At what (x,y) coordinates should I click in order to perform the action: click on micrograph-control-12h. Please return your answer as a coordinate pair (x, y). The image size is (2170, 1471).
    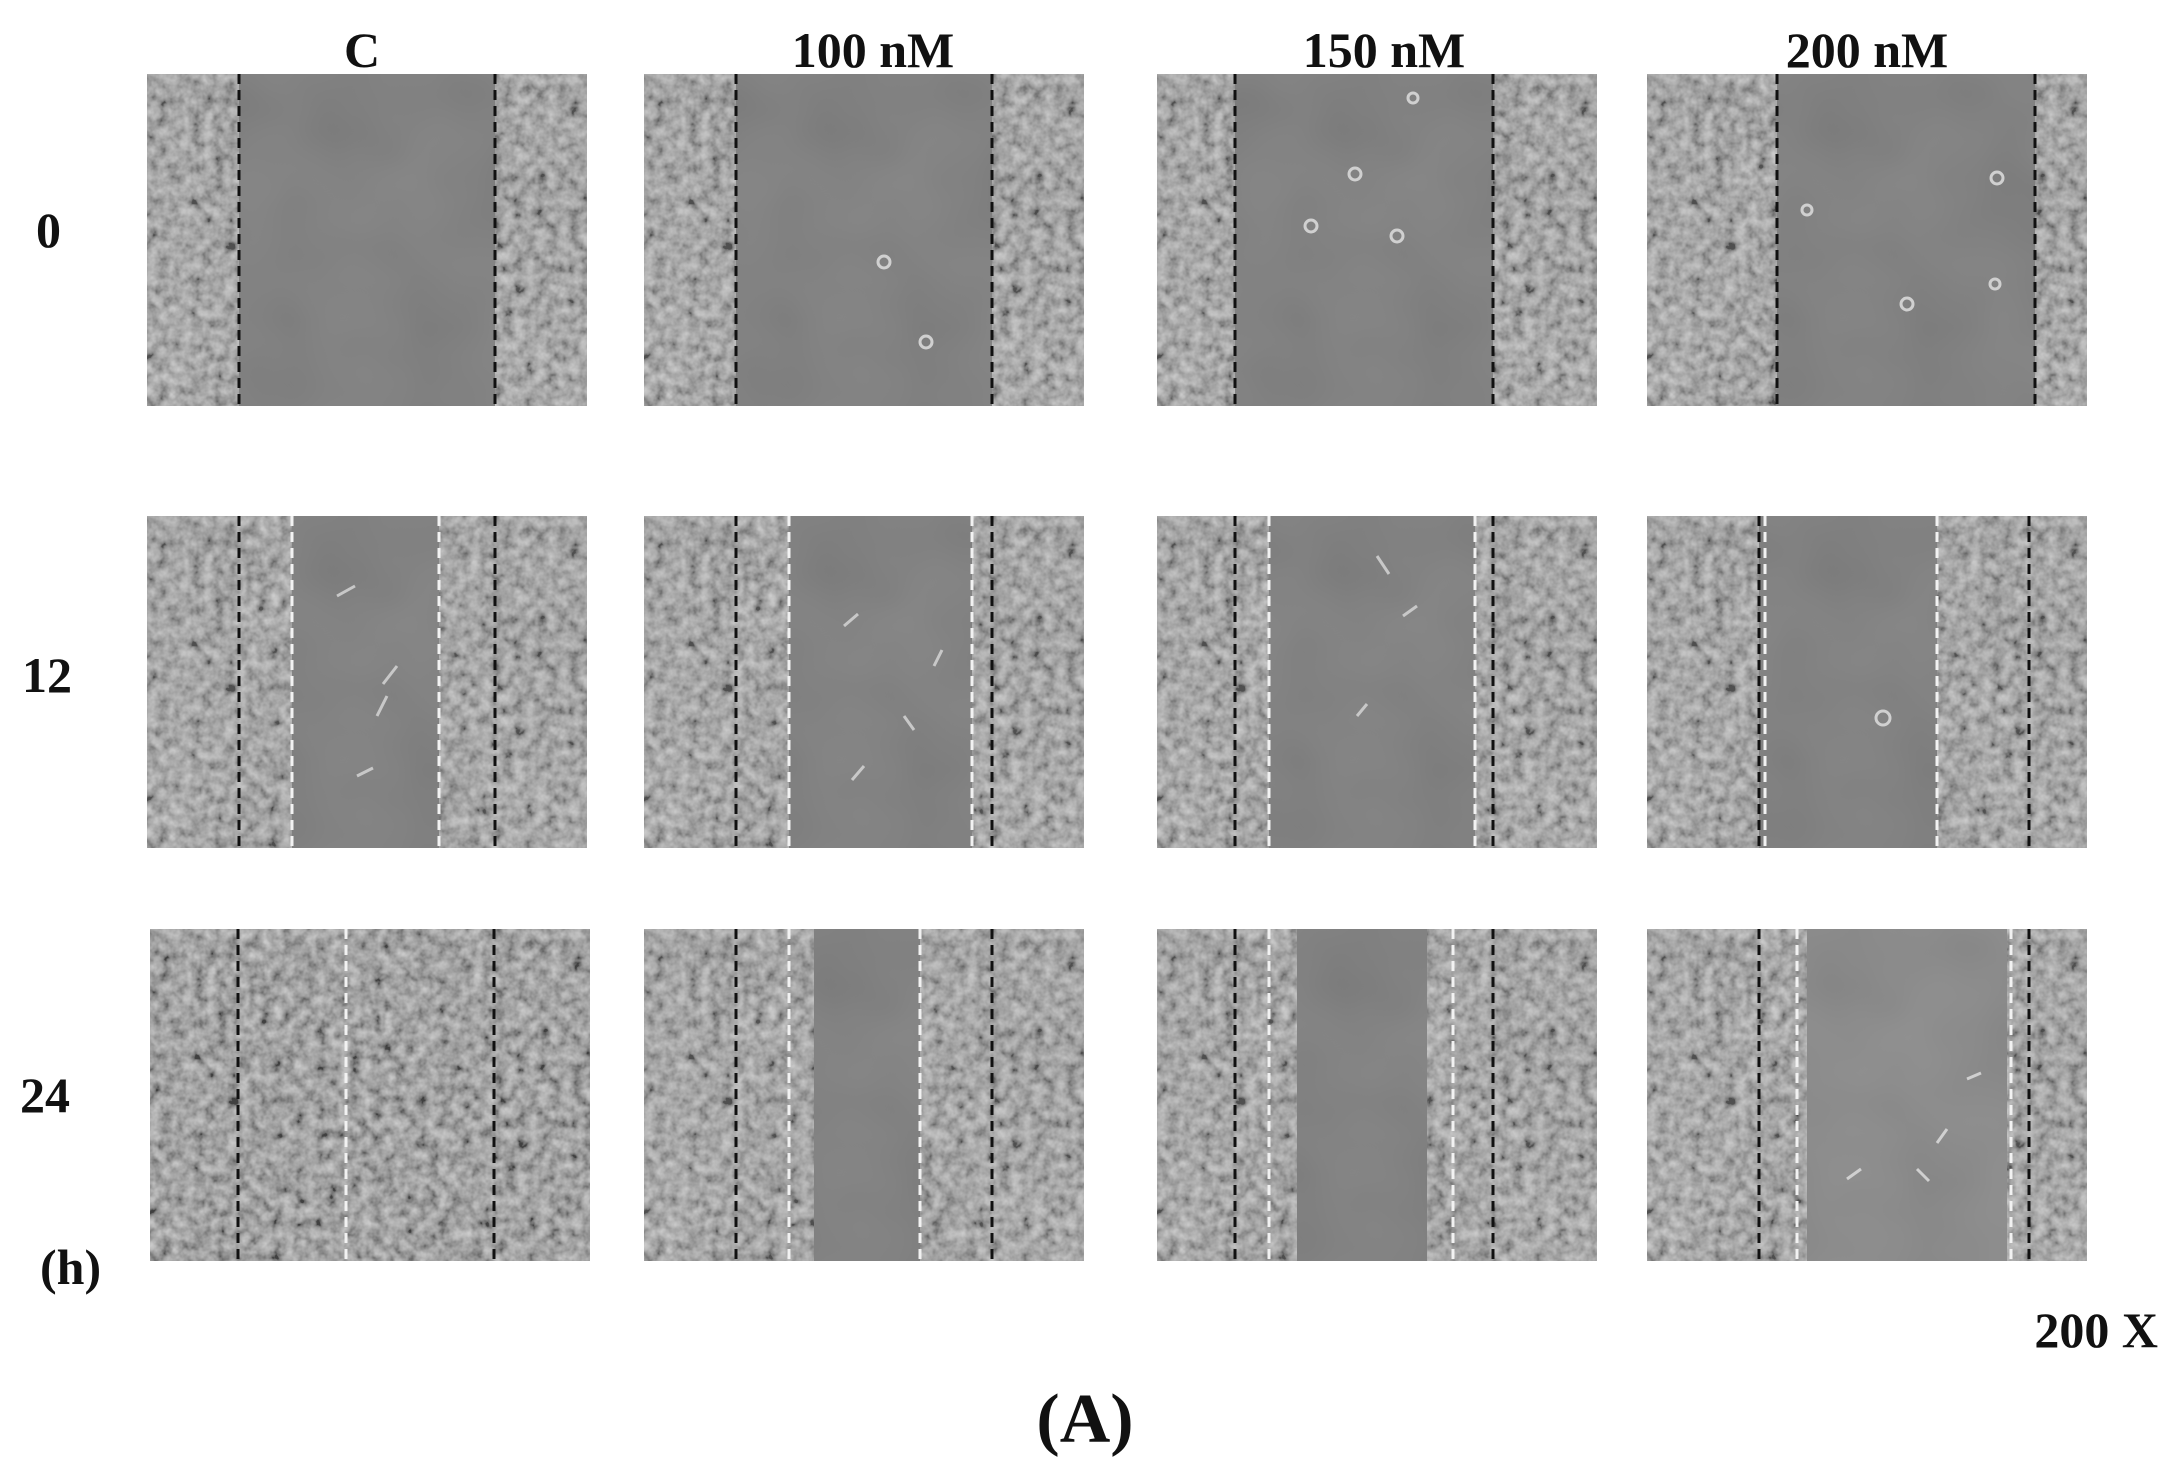
    Looking at the image, I should click on (367, 682).